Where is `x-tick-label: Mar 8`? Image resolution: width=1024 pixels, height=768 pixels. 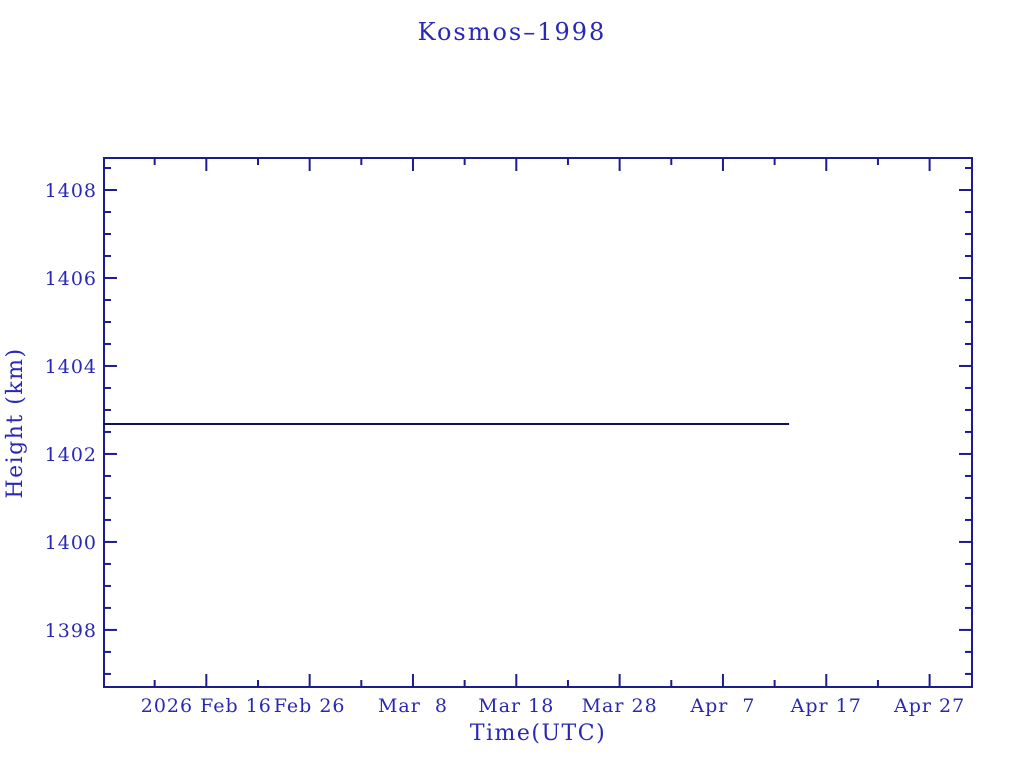
x-tick-label: Mar 8 is located at coordinates (413, 706).